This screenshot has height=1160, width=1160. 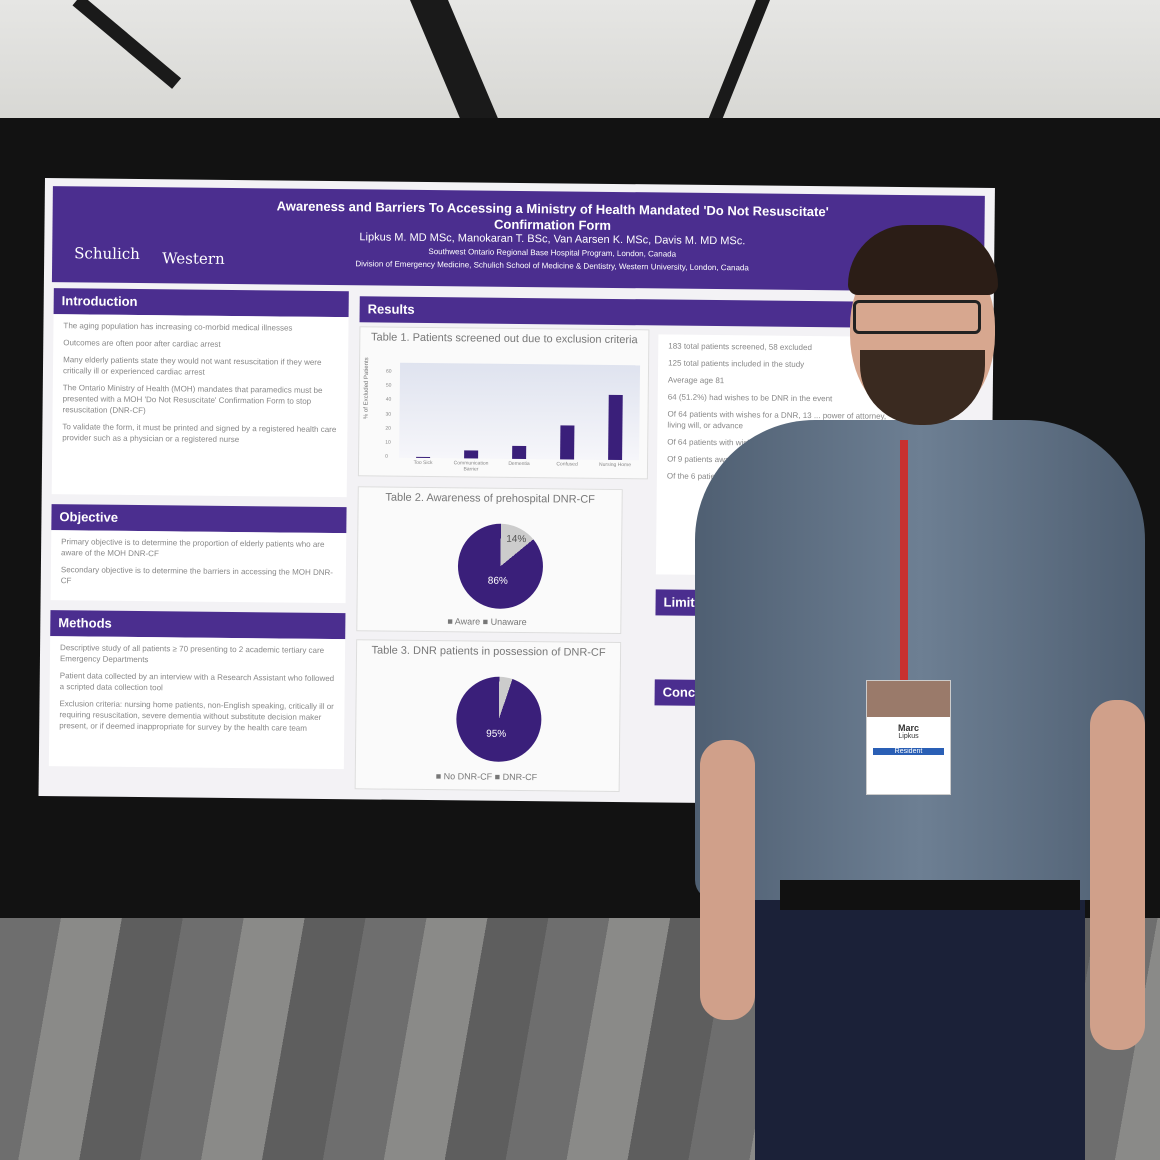 I want to click on belt, so click(x=930, y=895).